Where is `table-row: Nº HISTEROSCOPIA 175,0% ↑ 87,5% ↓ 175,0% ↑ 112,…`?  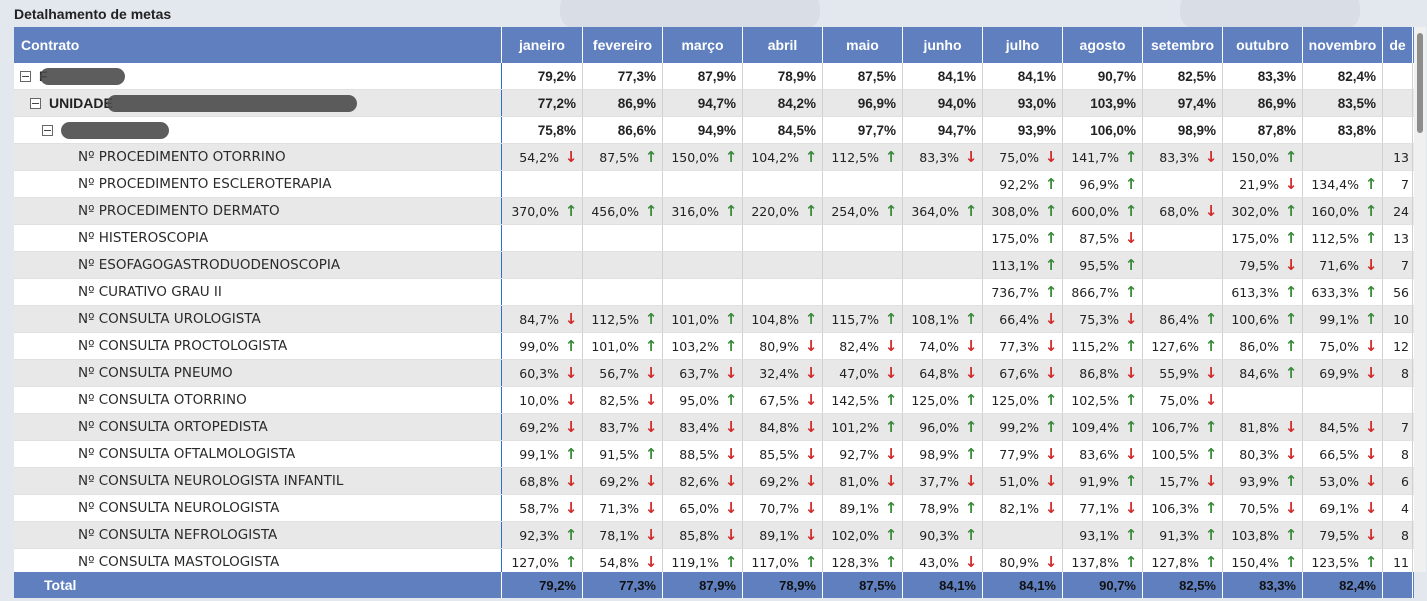
table-row: Nº HISTEROSCOPIA 175,0% ↑ 87,5% ↓ 175,0% ↑ 112,… is located at coordinates (714, 238).